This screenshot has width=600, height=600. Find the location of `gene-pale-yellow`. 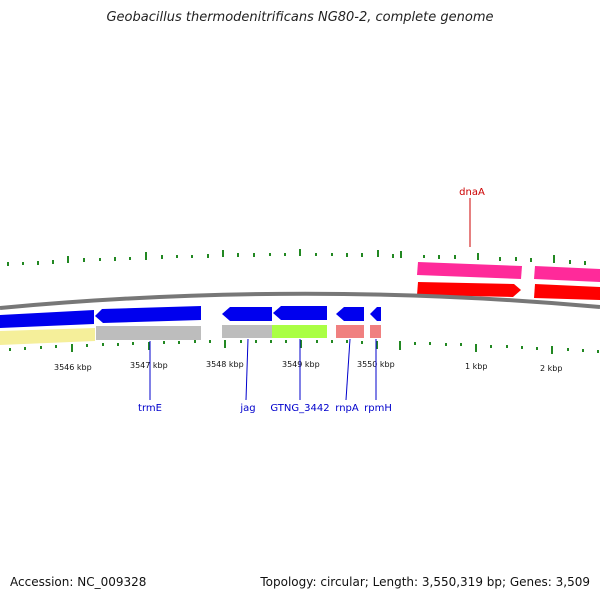

gene-pale-yellow is located at coordinates (47, 336).